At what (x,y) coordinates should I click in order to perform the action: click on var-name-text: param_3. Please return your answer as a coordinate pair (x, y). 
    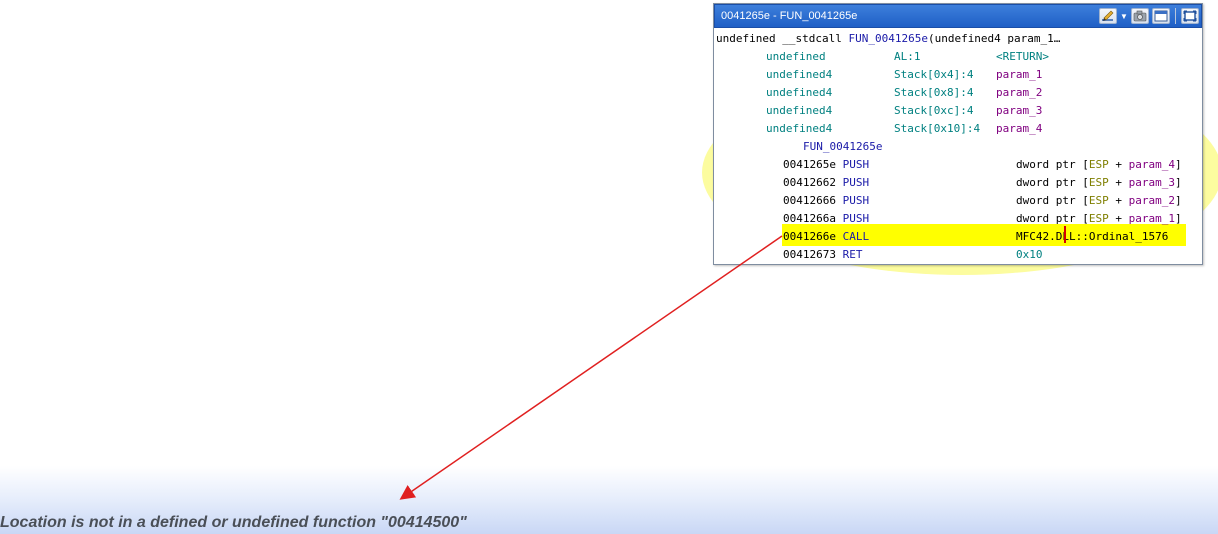
    Looking at the image, I should click on (1019, 110).